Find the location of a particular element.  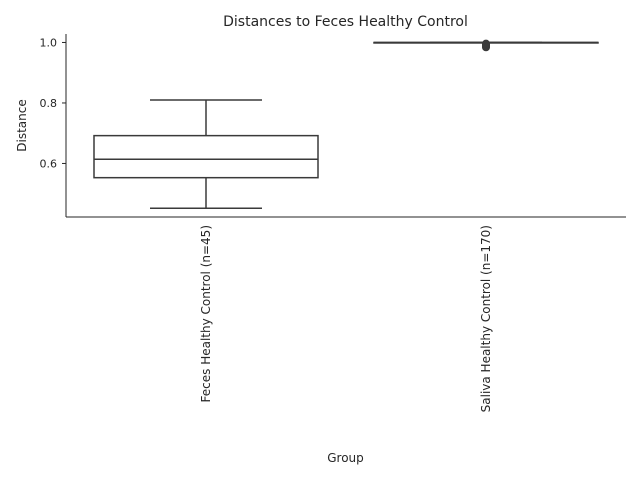

y-tick-label: 1.0 is located at coordinates (49, 42).